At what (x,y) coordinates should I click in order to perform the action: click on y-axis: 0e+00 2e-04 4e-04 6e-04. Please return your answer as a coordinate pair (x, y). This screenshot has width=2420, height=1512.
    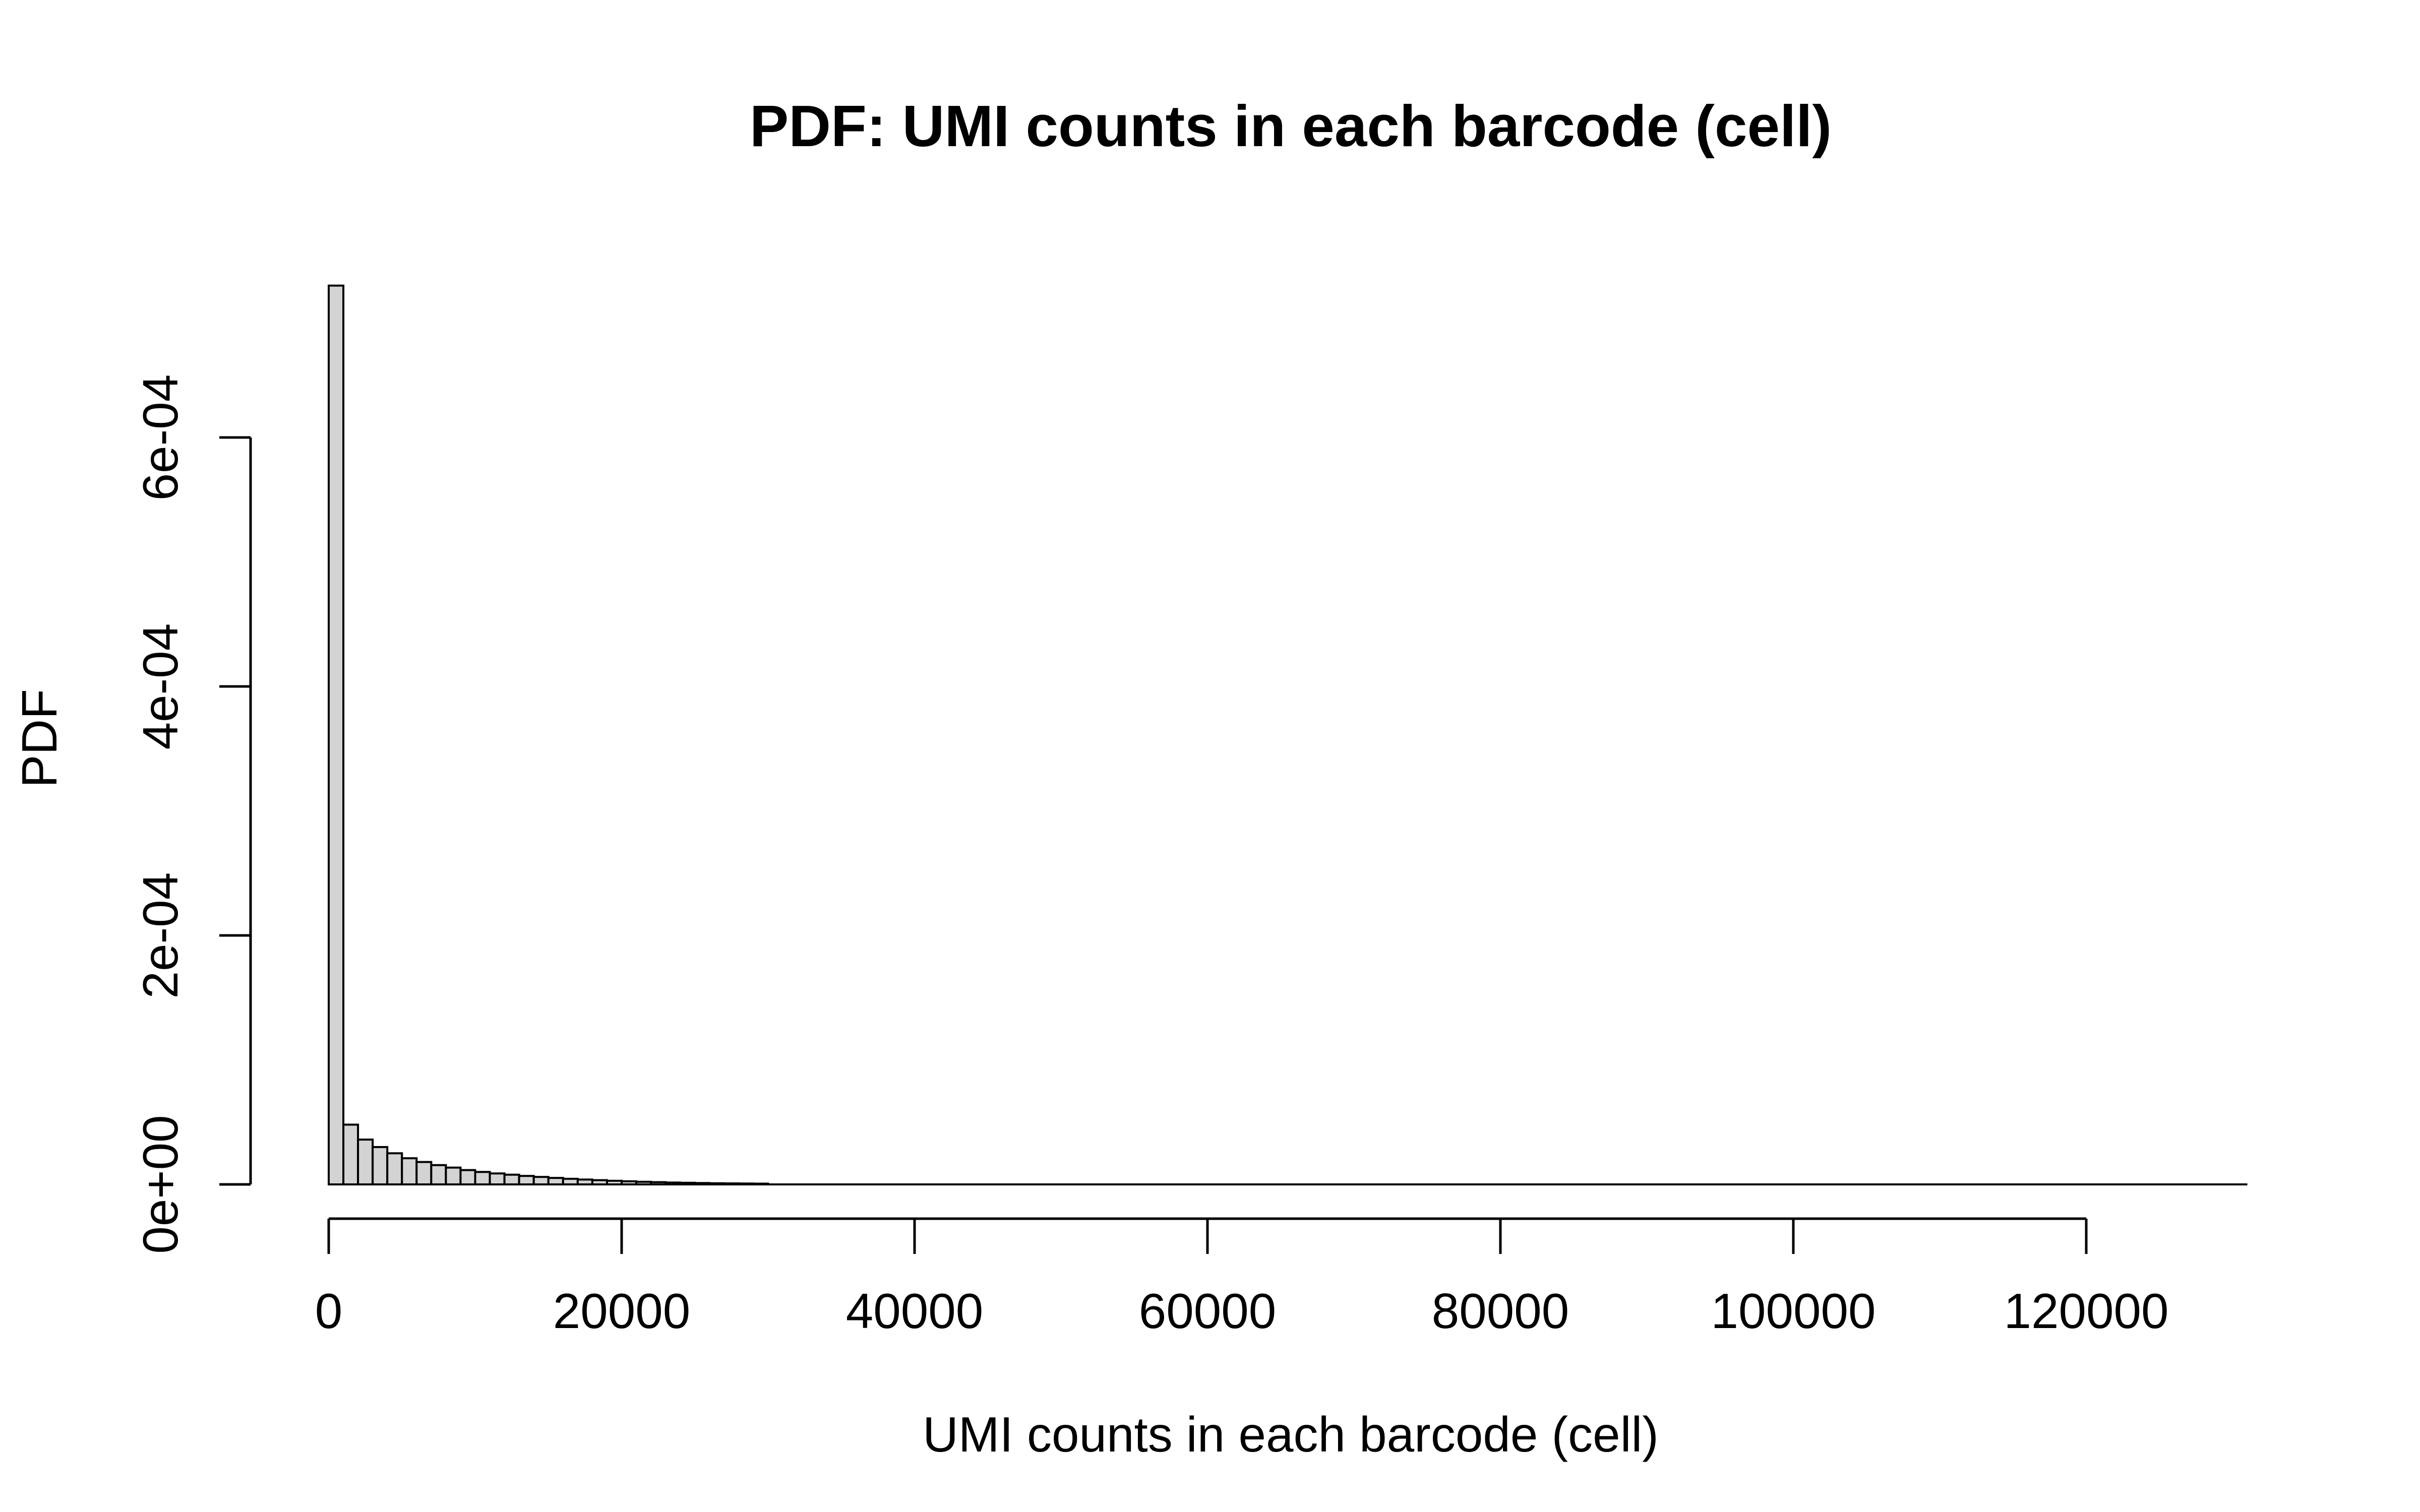
    Looking at the image, I should click on (192, 814).